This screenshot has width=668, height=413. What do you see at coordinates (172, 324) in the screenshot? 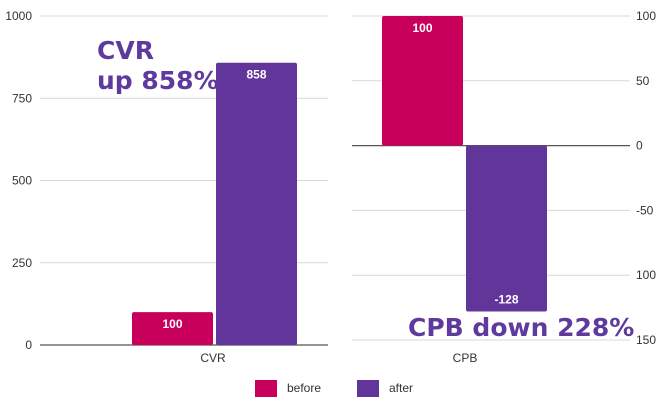
I see `data-label-cvr-before: 100` at bounding box center [172, 324].